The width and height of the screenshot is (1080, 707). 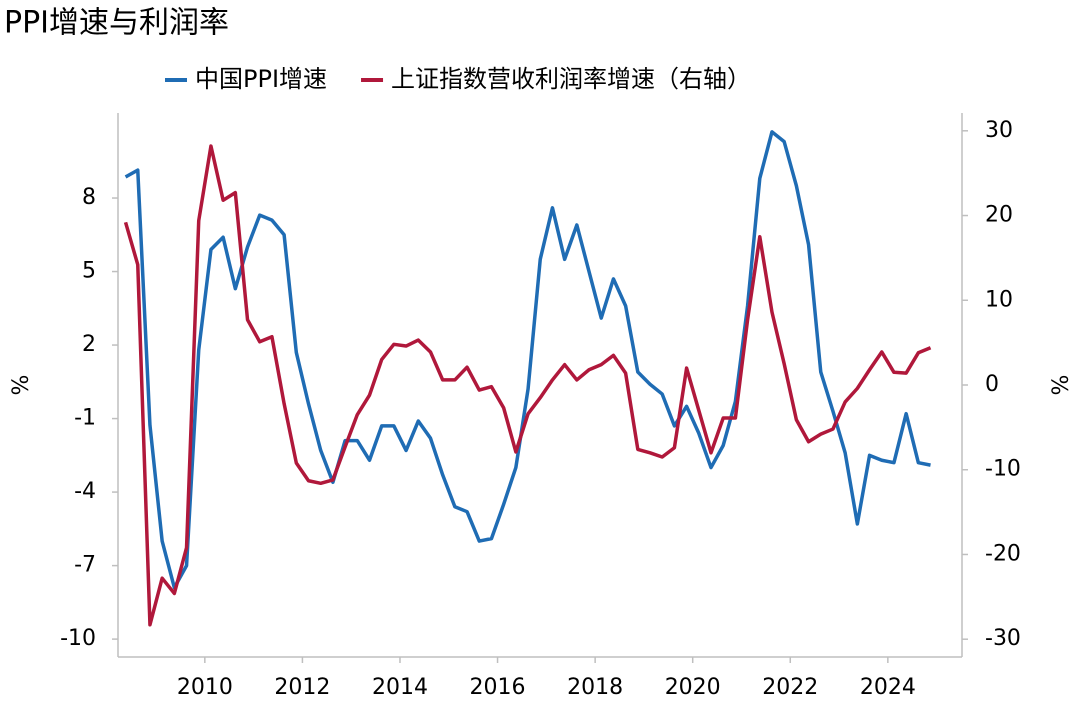 What do you see at coordinates (1061, 385) in the screenshot?
I see `y2-axis-label: %` at bounding box center [1061, 385].